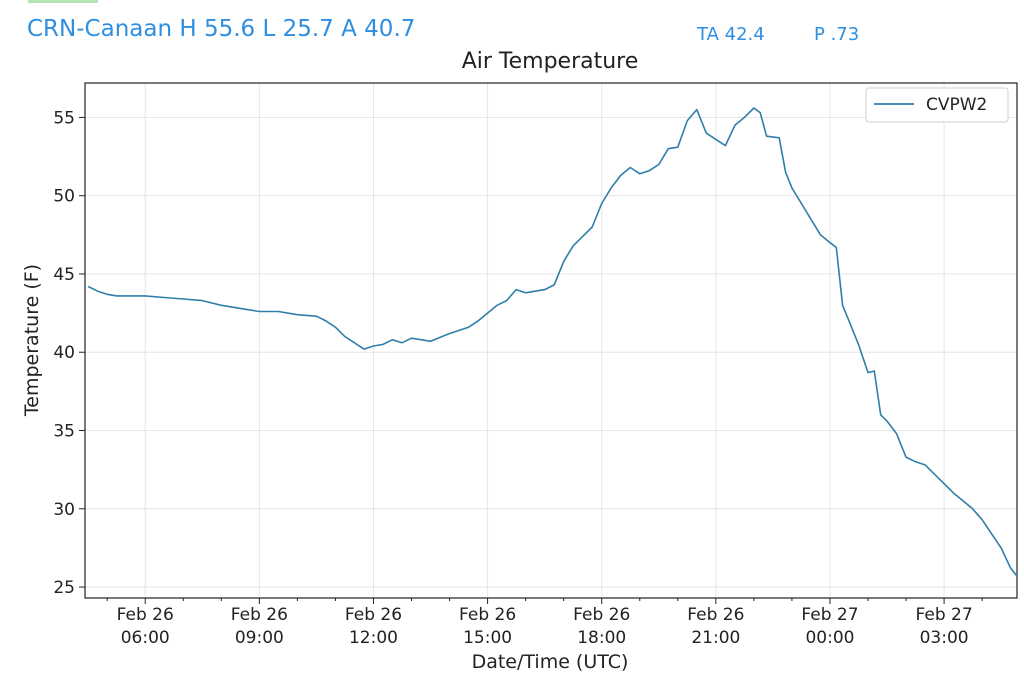 This screenshot has width=1024, height=677. I want to click on top-accent-bar, so click(63, 1).